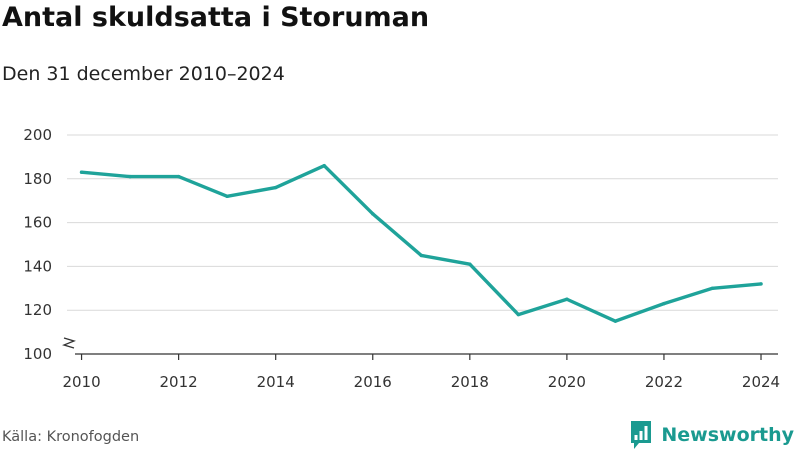  What do you see at coordinates (567, 382) in the screenshot?
I see `x-tick-label-2020: 2020` at bounding box center [567, 382].